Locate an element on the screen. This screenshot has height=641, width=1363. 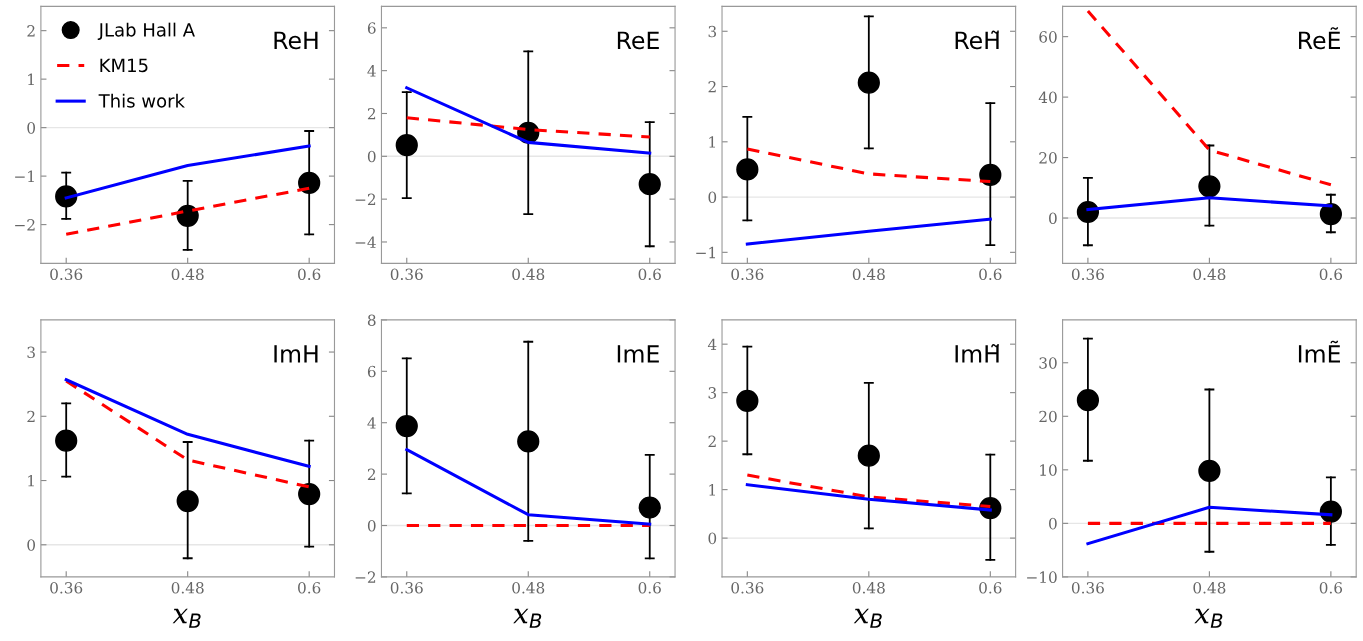
y-tick-label: −4 is located at coordinates (365, 242).